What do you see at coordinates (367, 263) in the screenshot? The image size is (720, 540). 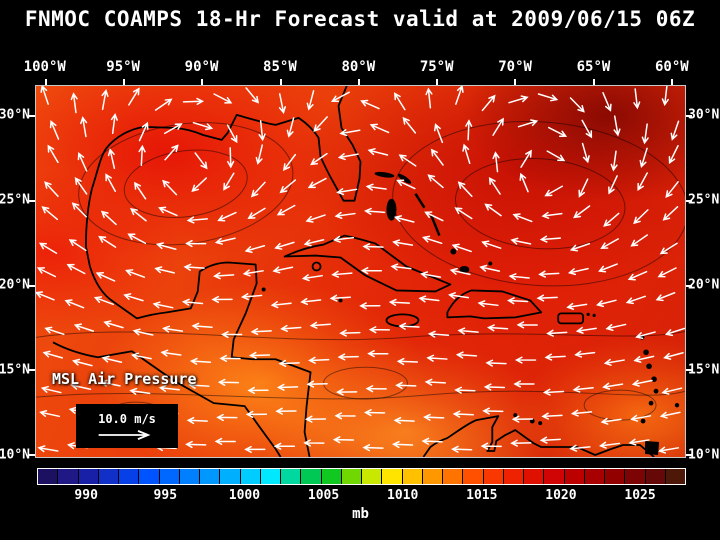 I see `cuba-outline` at bounding box center [367, 263].